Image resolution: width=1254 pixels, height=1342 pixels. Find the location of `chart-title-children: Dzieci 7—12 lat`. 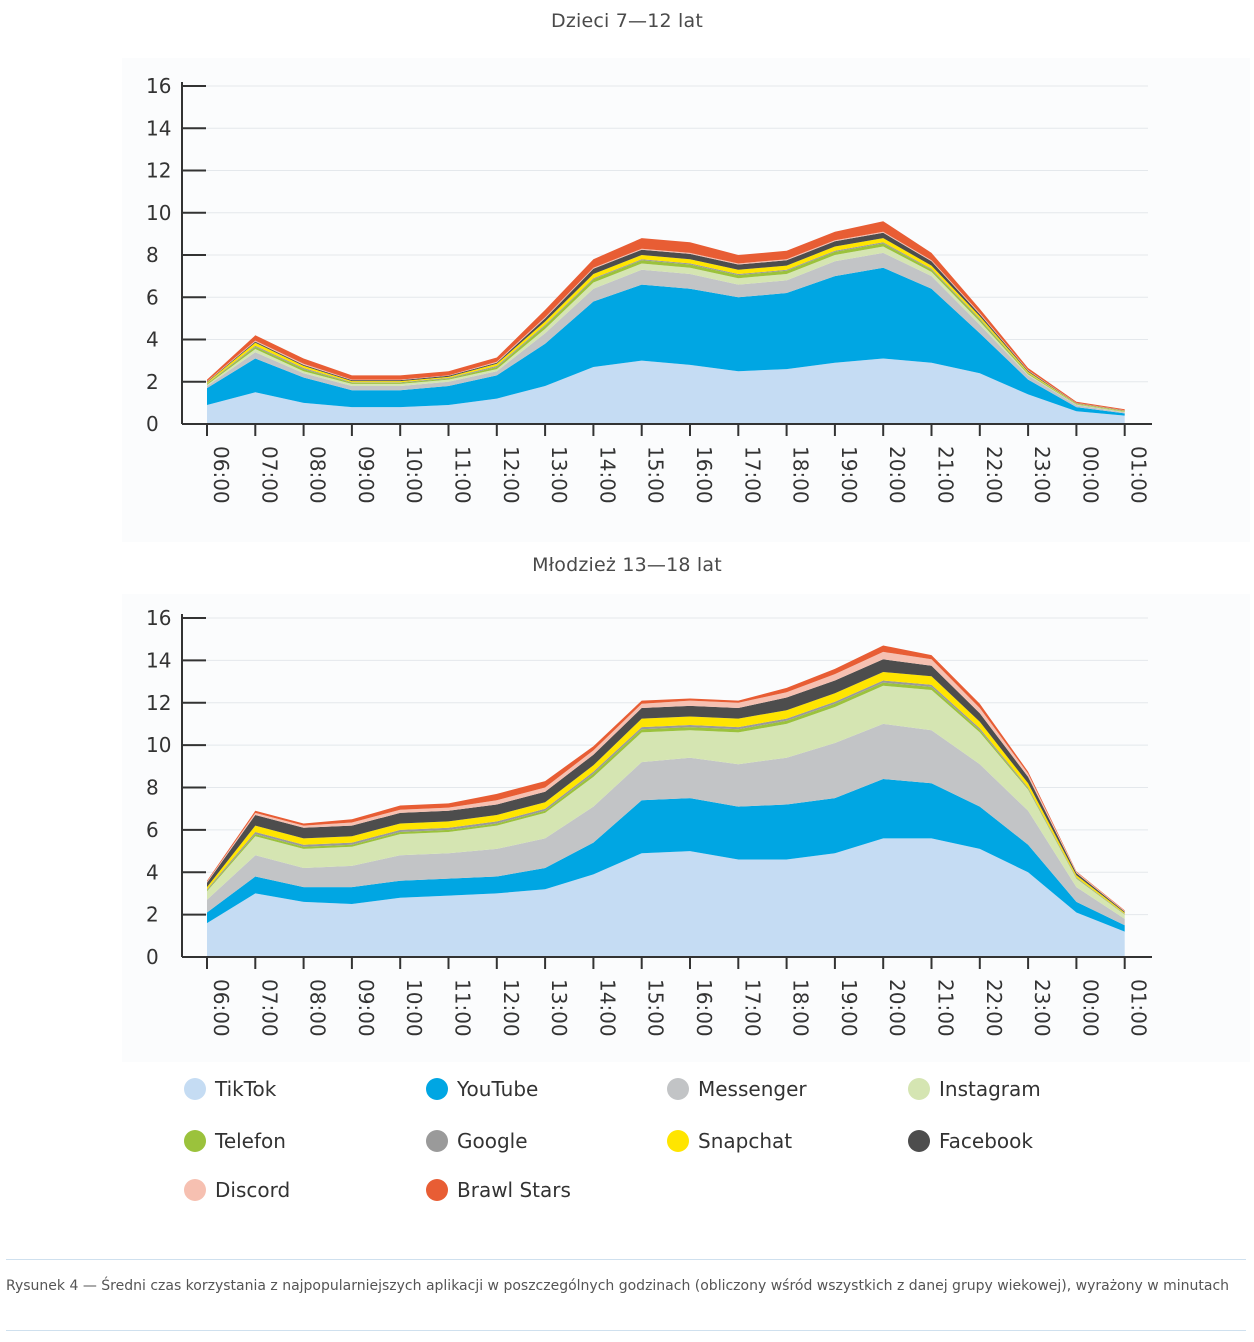

chart-title-children: Dzieci 7—12 lat is located at coordinates (626, 21).